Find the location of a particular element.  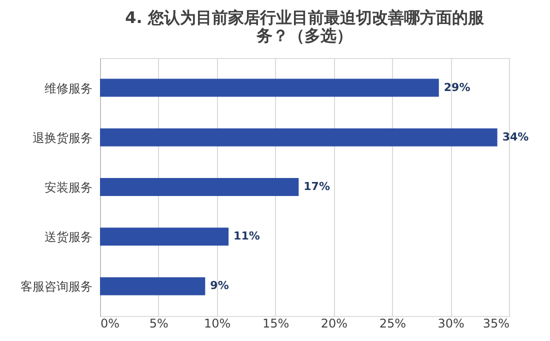

y-tick-label: 安装服务 is located at coordinates (68, 187).